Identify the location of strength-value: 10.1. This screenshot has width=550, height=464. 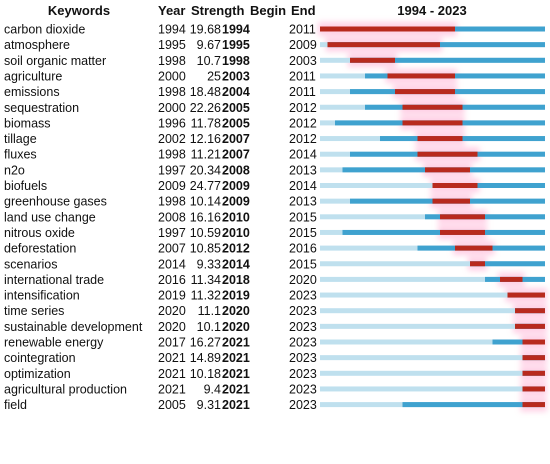
(209, 327).